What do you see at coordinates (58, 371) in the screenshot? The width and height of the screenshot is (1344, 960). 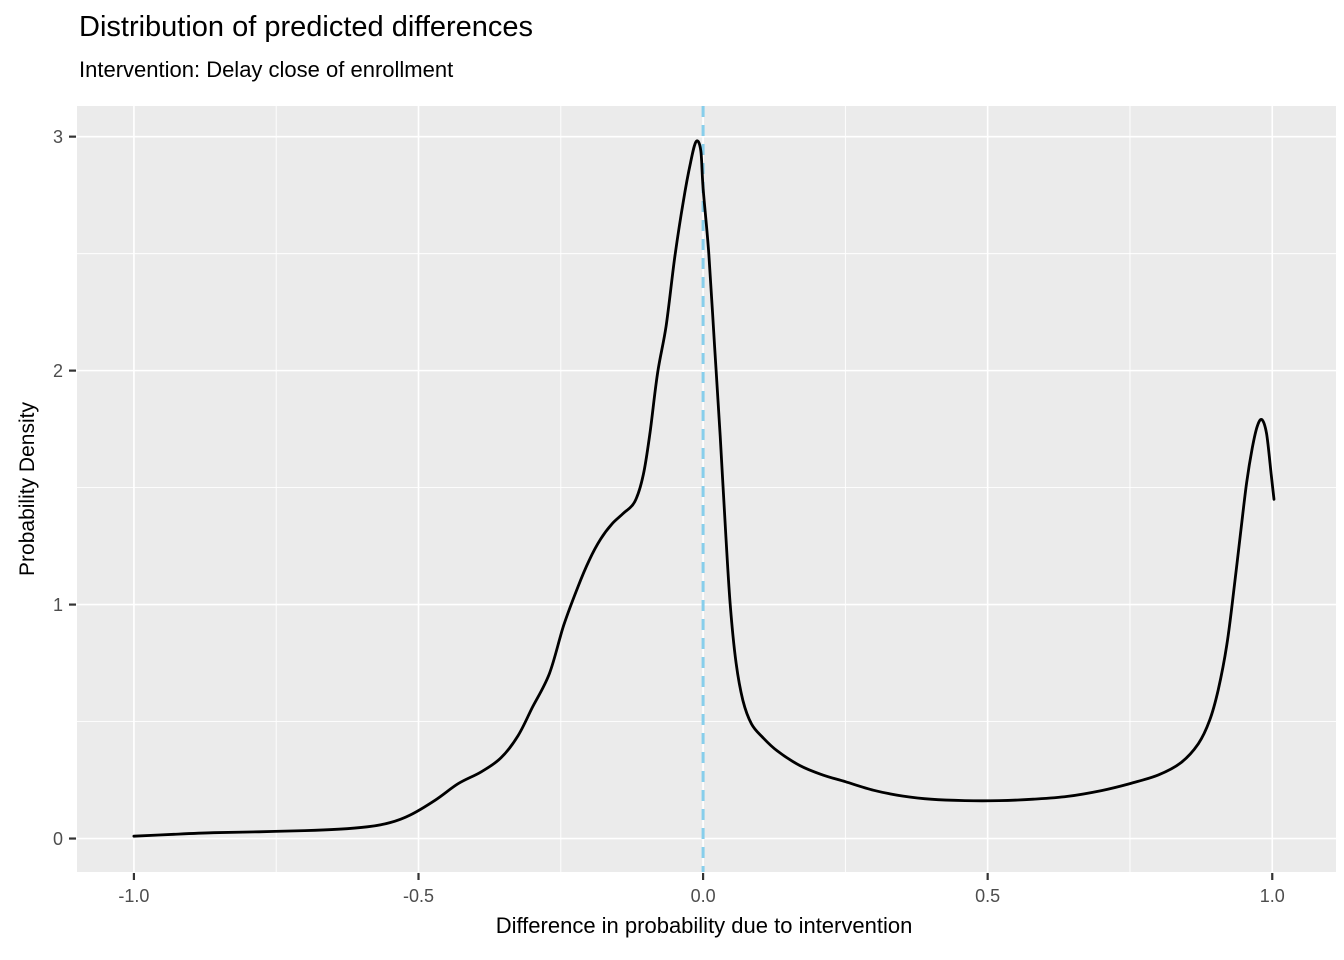 I see `y-tick-label: 2` at bounding box center [58, 371].